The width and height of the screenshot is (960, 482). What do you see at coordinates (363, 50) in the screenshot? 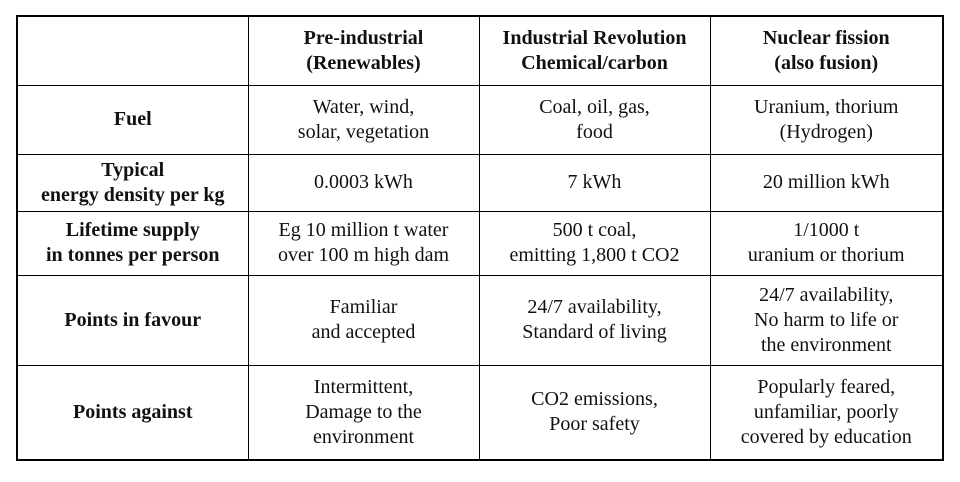
I see `header-pre-industrial: Pre-industrial (Renewables)` at bounding box center [363, 50].